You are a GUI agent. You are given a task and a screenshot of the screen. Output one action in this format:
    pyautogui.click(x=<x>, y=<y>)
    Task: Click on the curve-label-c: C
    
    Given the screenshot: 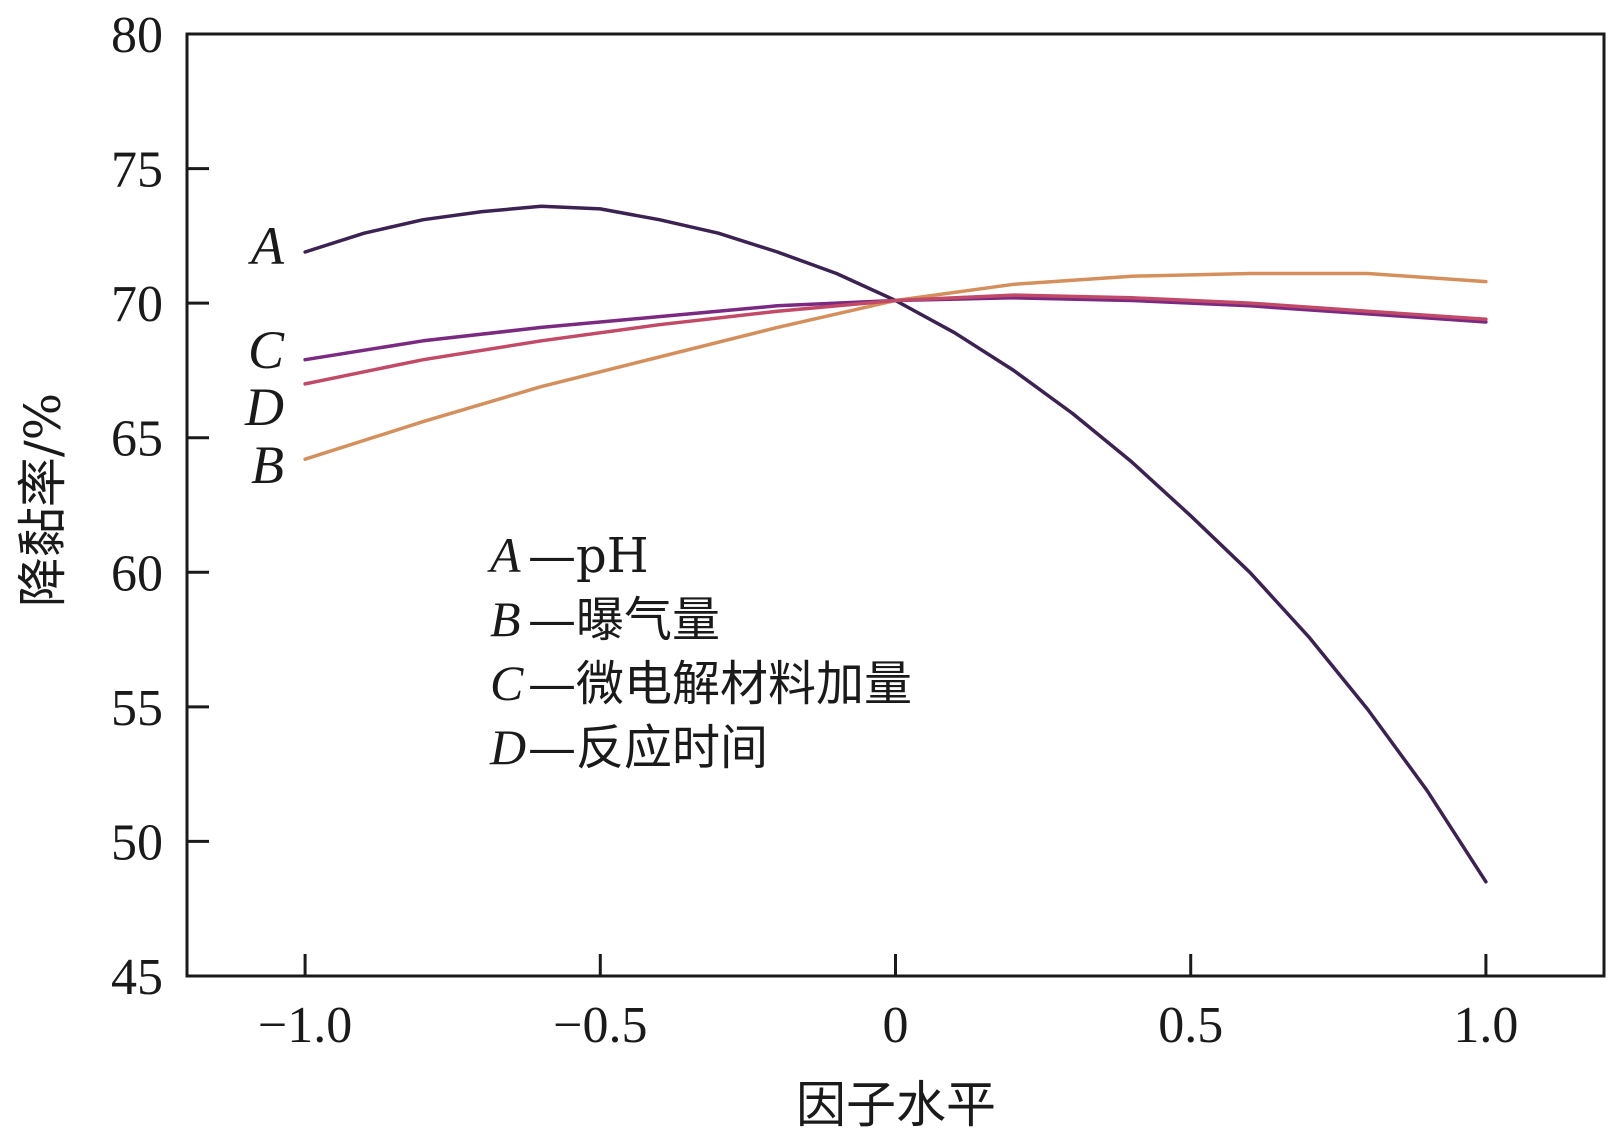 What is the action you would take?
    pyautogui.click(x=266, y=350)
    